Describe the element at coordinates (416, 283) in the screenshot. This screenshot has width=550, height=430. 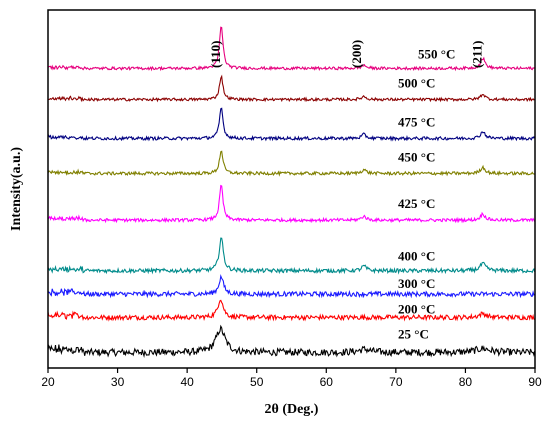
I see `series-label-2: 300 °C` at that location.